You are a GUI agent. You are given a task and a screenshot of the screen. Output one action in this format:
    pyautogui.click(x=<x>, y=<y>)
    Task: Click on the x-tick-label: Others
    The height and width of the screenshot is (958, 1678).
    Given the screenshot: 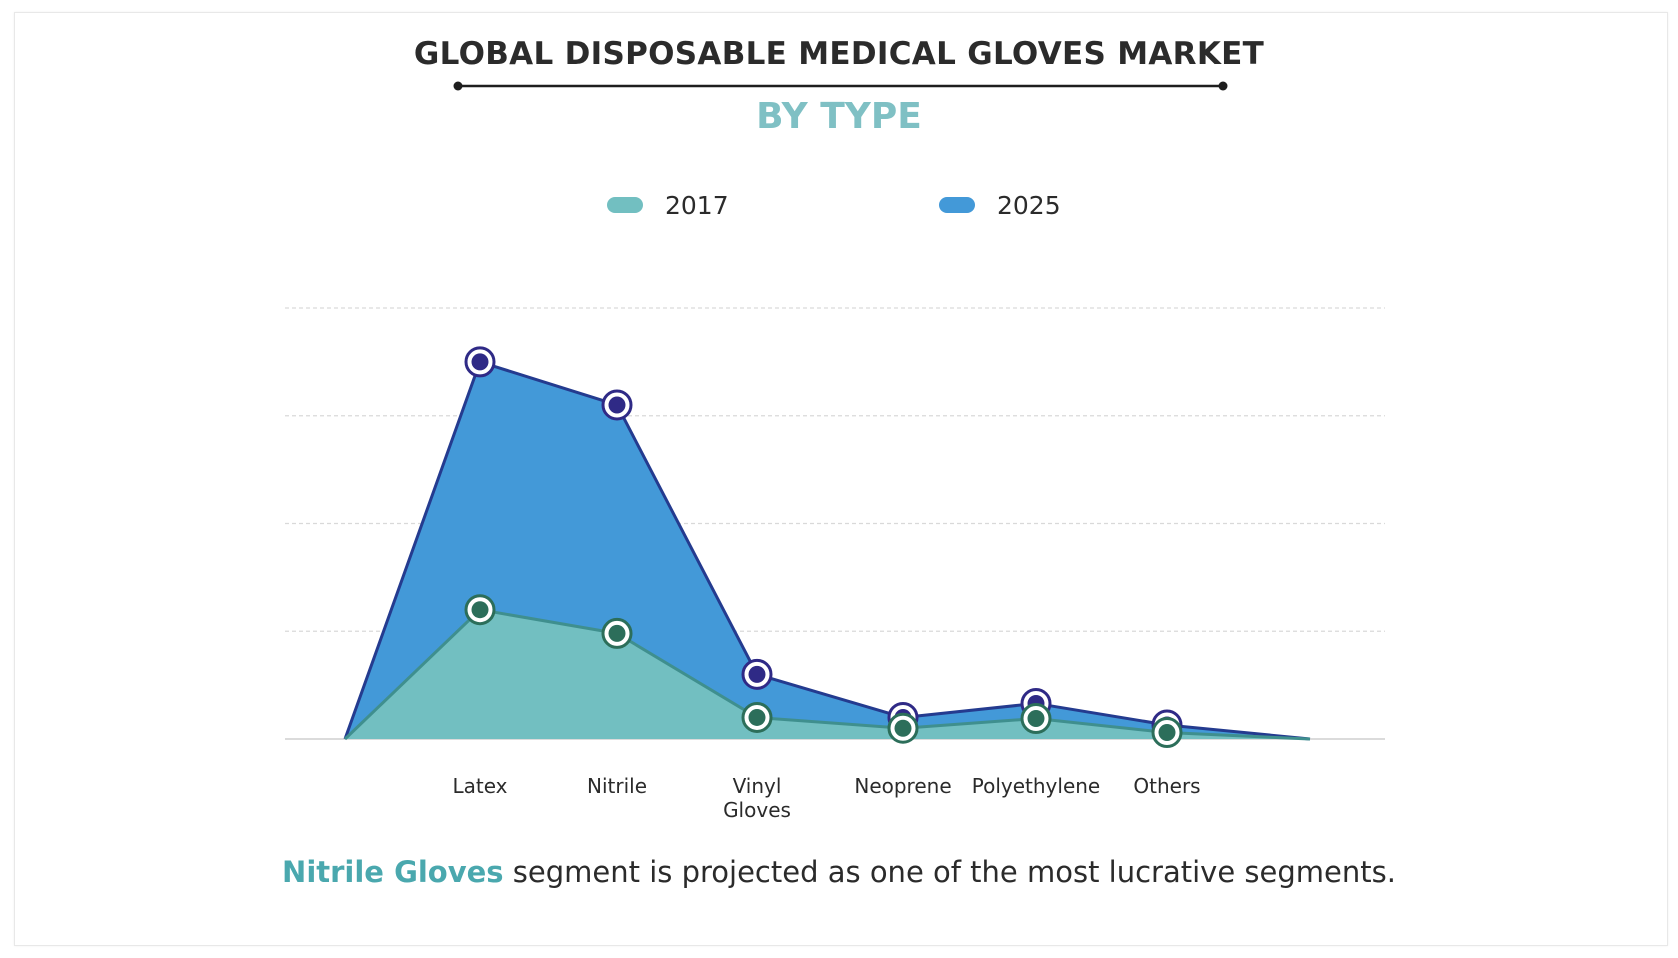 What is the action you would take?
    pyautogui.click(x=1166, y=786)
    